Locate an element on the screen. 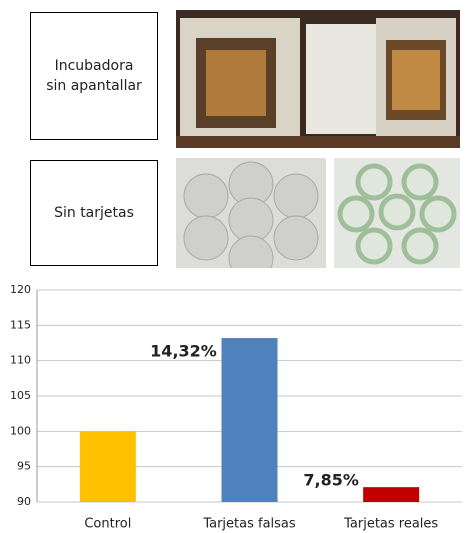 The width and height of the screenshot is (467, 533). y-tick-label: 95 is located at coordinates (24, 466).